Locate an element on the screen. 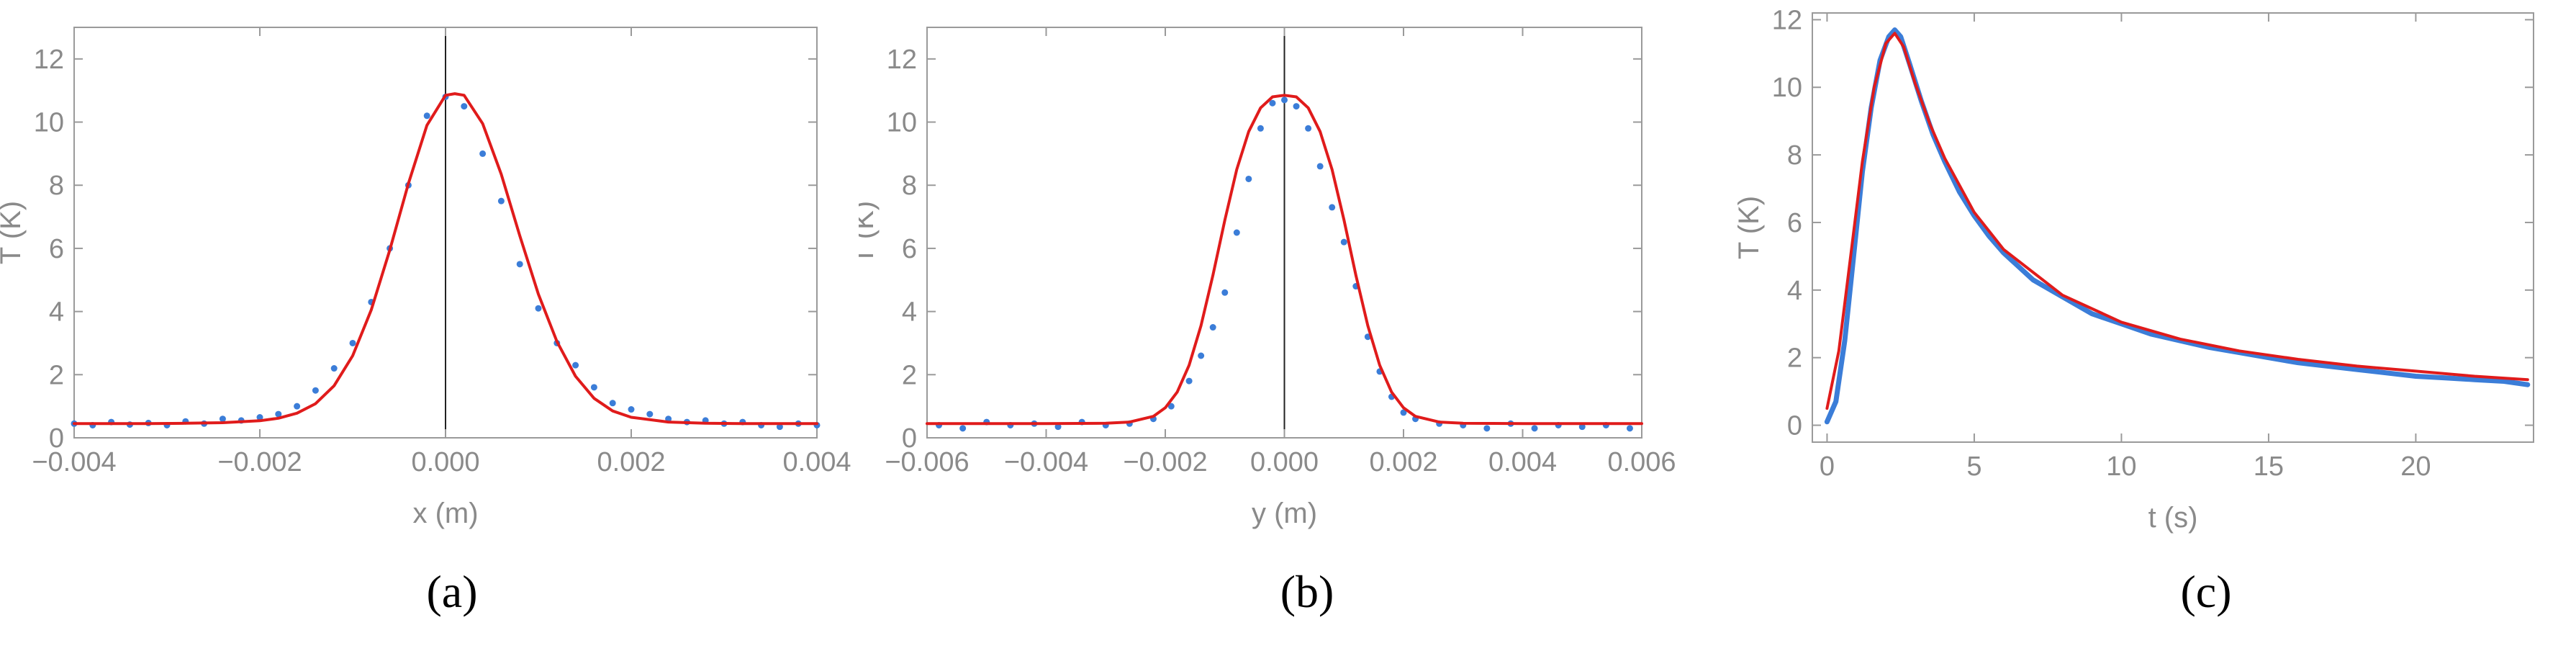 Image resolution: width=2576 pixels, height=656 pixels. chart-b-x-tick-label: 0.002 is located at coordinates (1403, 462).